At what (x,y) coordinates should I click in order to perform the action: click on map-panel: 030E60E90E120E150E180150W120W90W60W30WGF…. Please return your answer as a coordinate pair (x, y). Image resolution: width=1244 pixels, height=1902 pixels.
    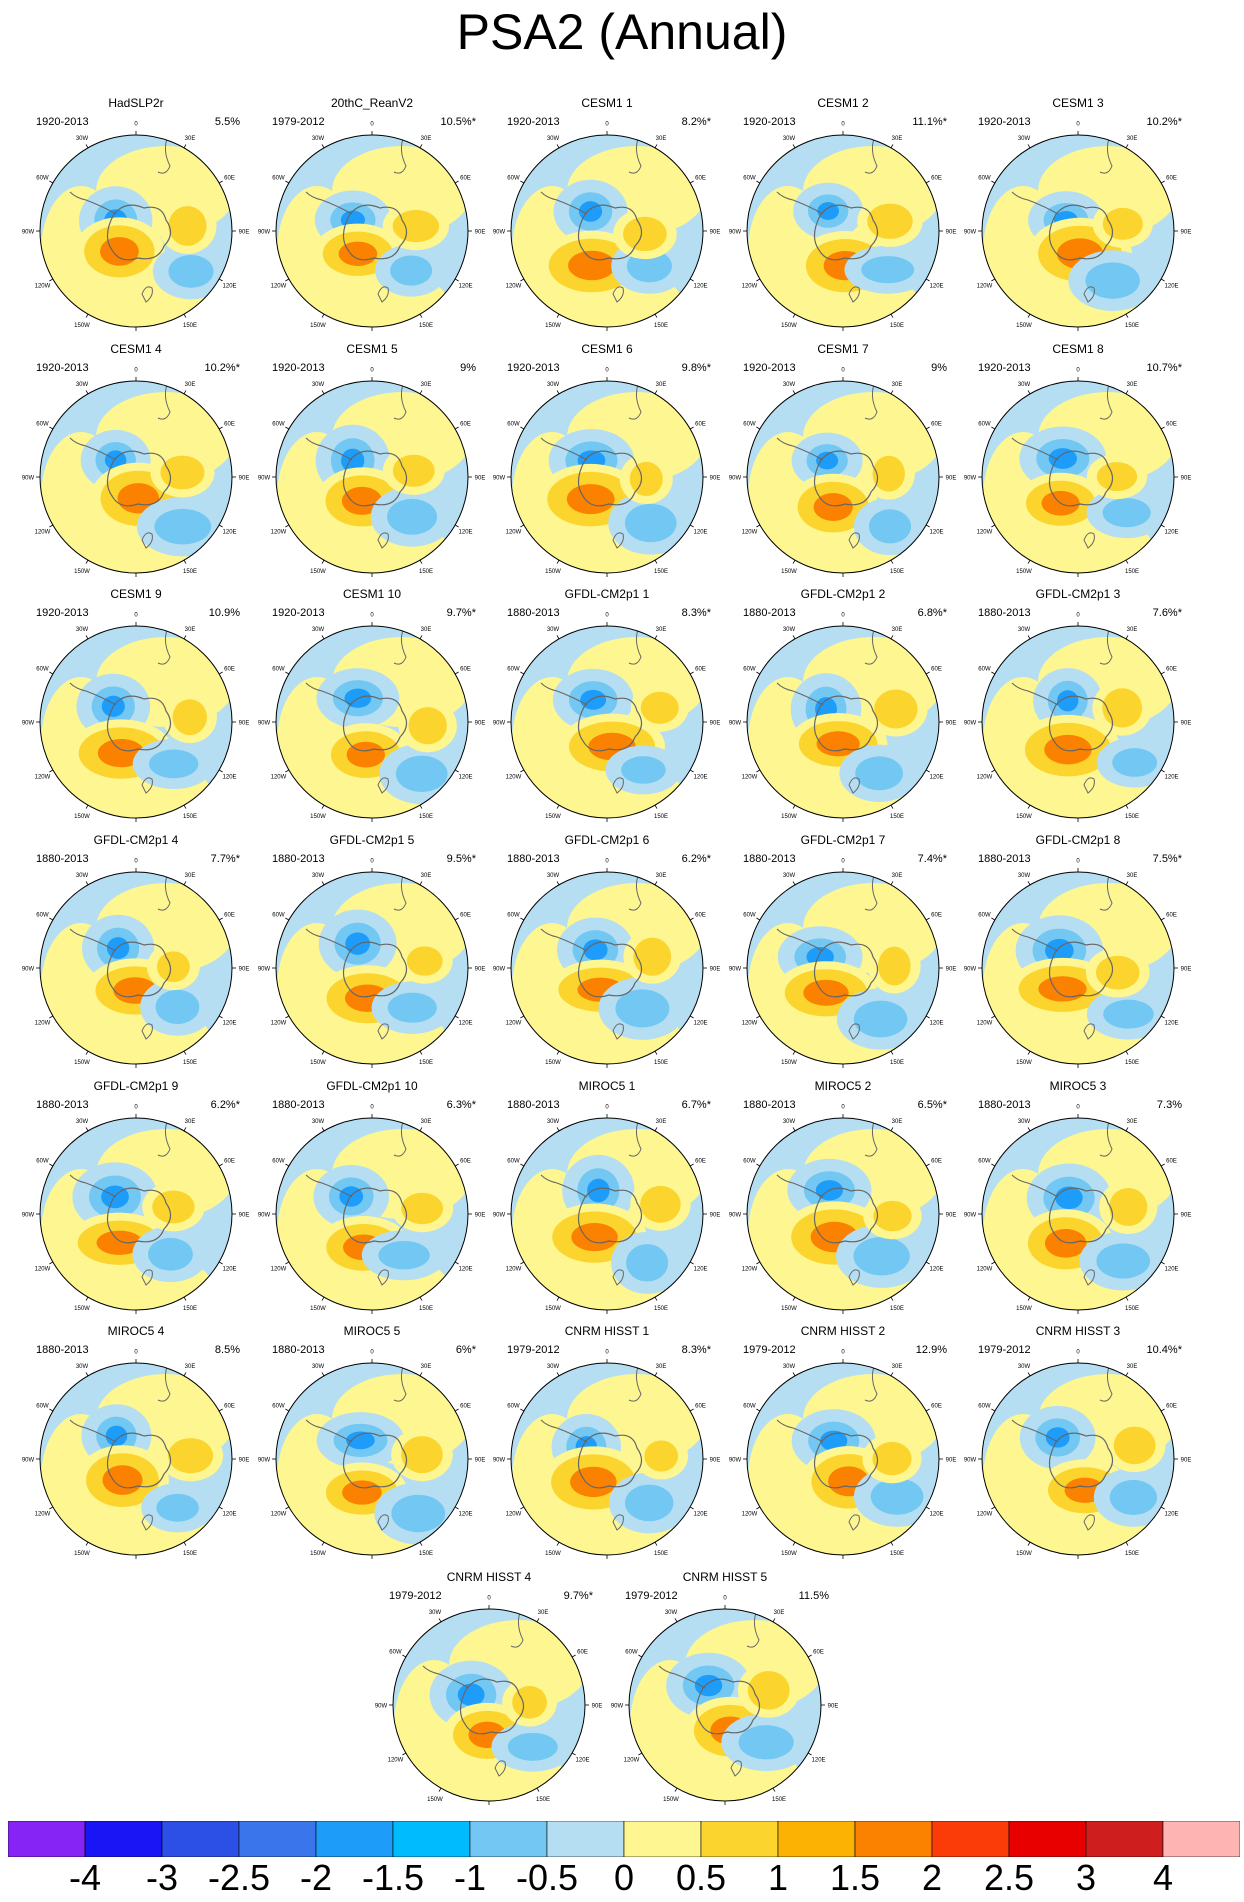
    Looking at the image, I should click on (1078, 706).